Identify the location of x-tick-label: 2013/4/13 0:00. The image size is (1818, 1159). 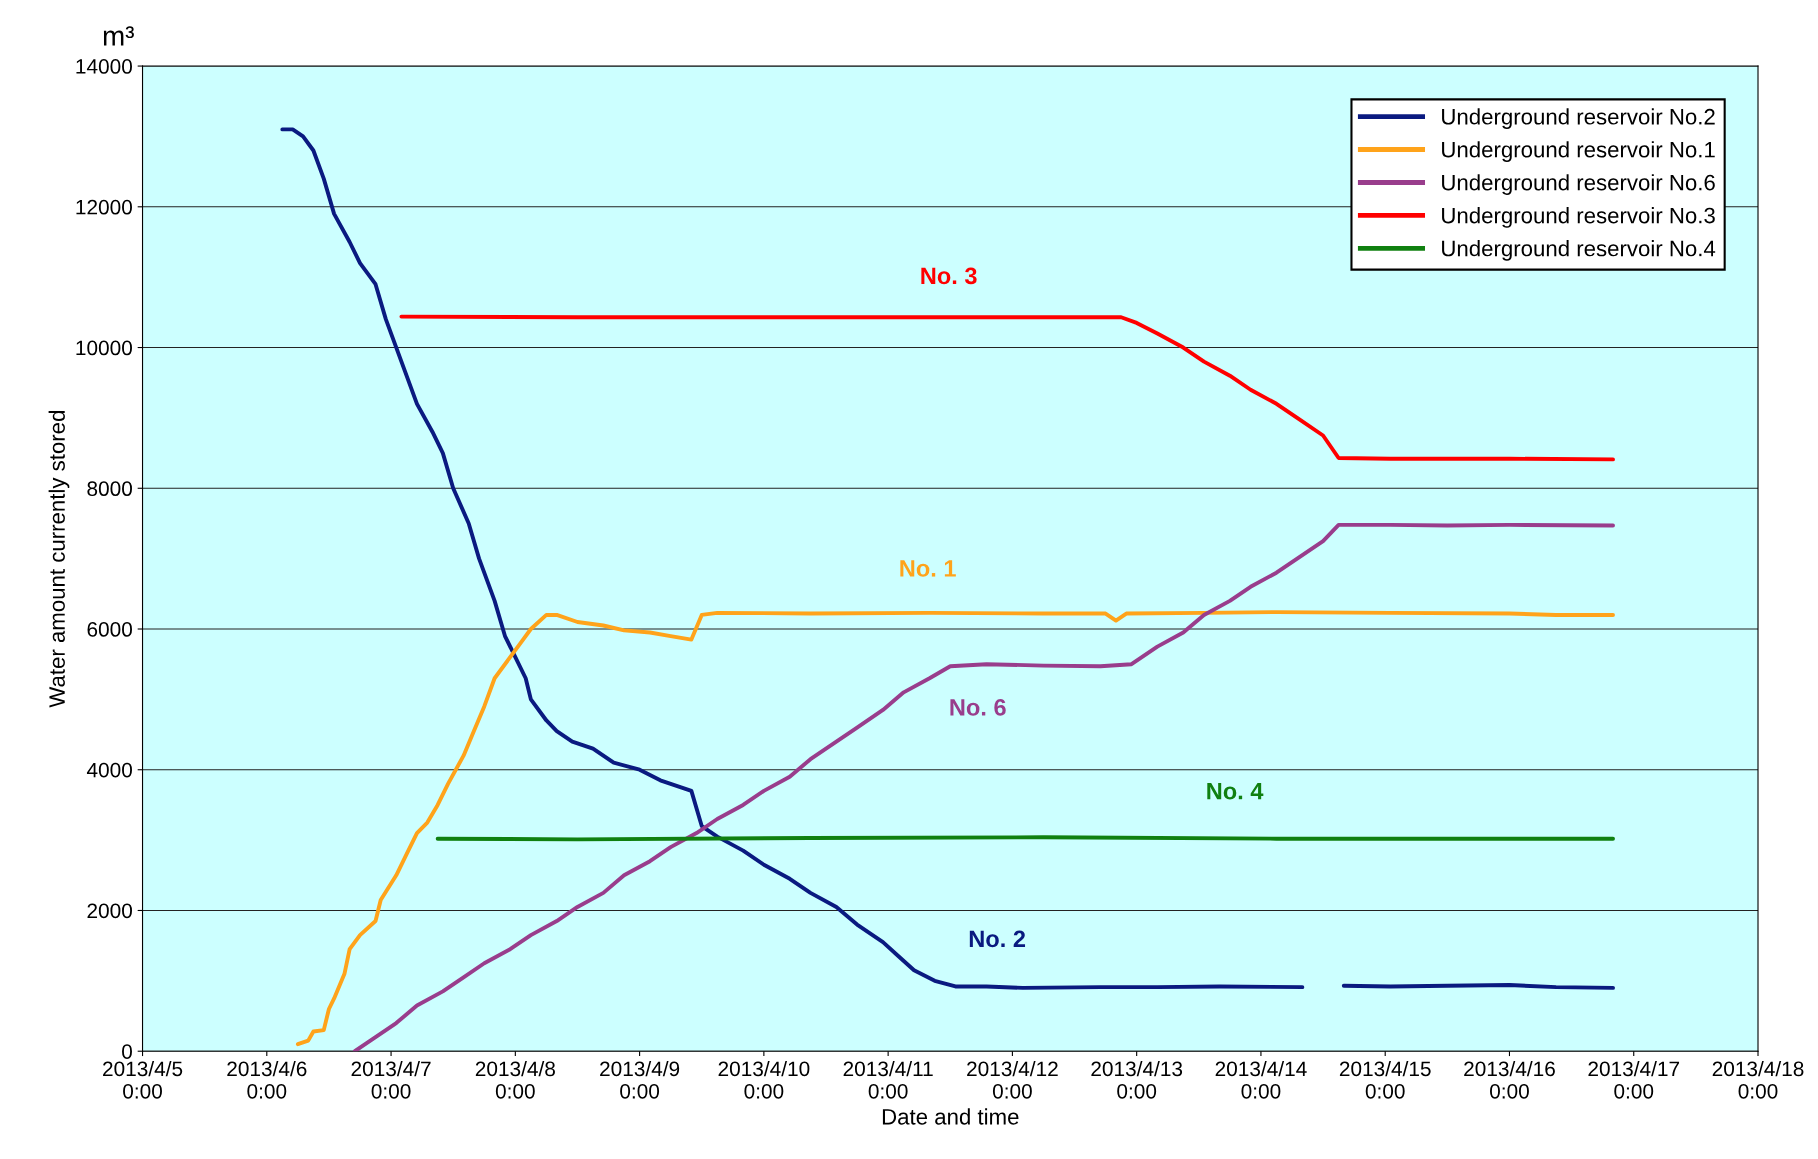
(1137, 1079).